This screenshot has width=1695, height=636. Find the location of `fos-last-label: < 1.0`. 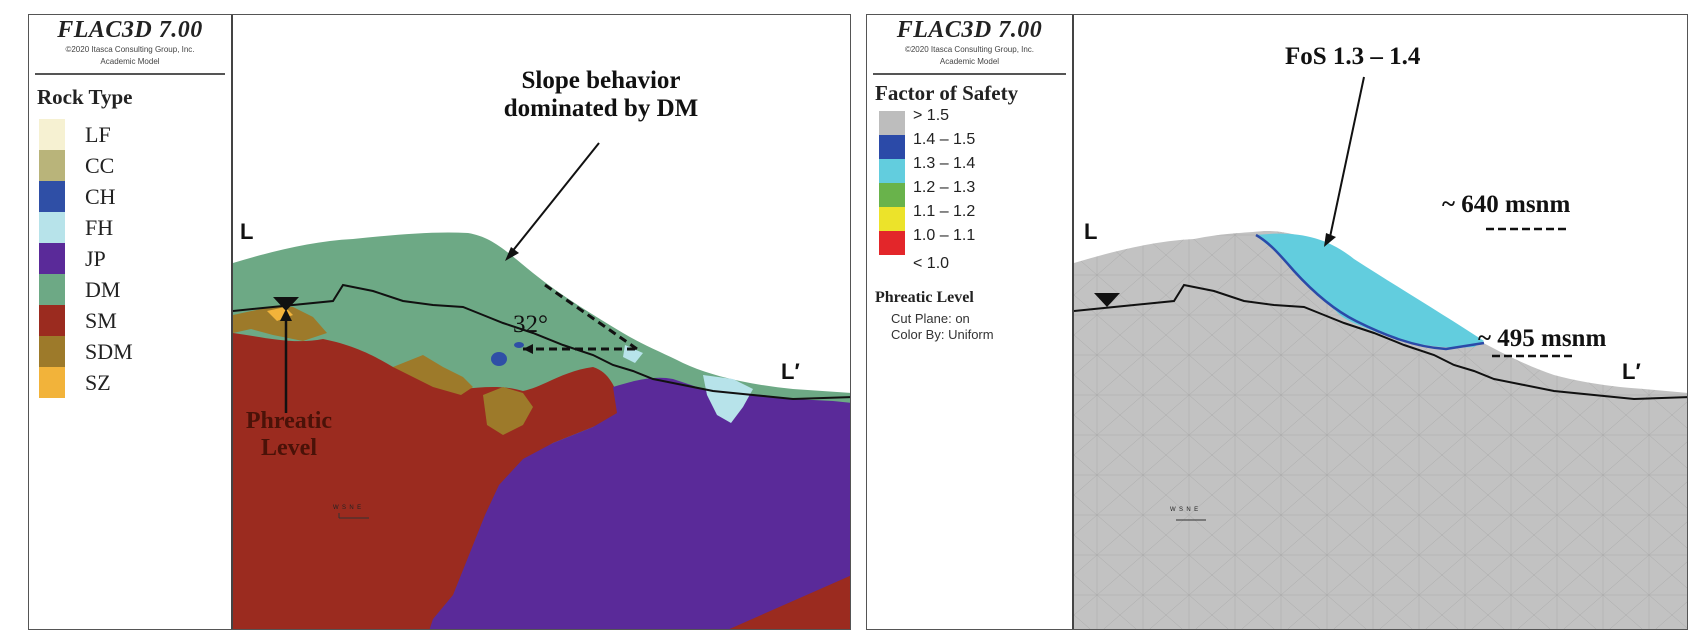

fos-last-label: < 1.0 is located at coordinates (931, 263).